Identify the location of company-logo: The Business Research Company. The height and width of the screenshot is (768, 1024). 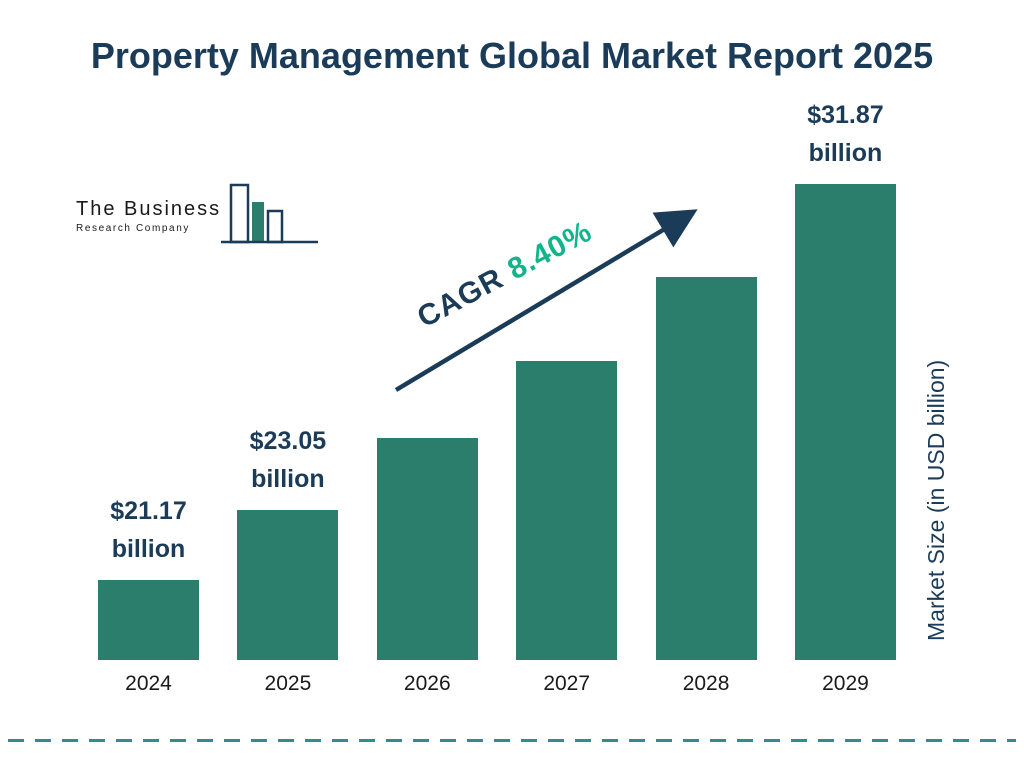
(198, 215).